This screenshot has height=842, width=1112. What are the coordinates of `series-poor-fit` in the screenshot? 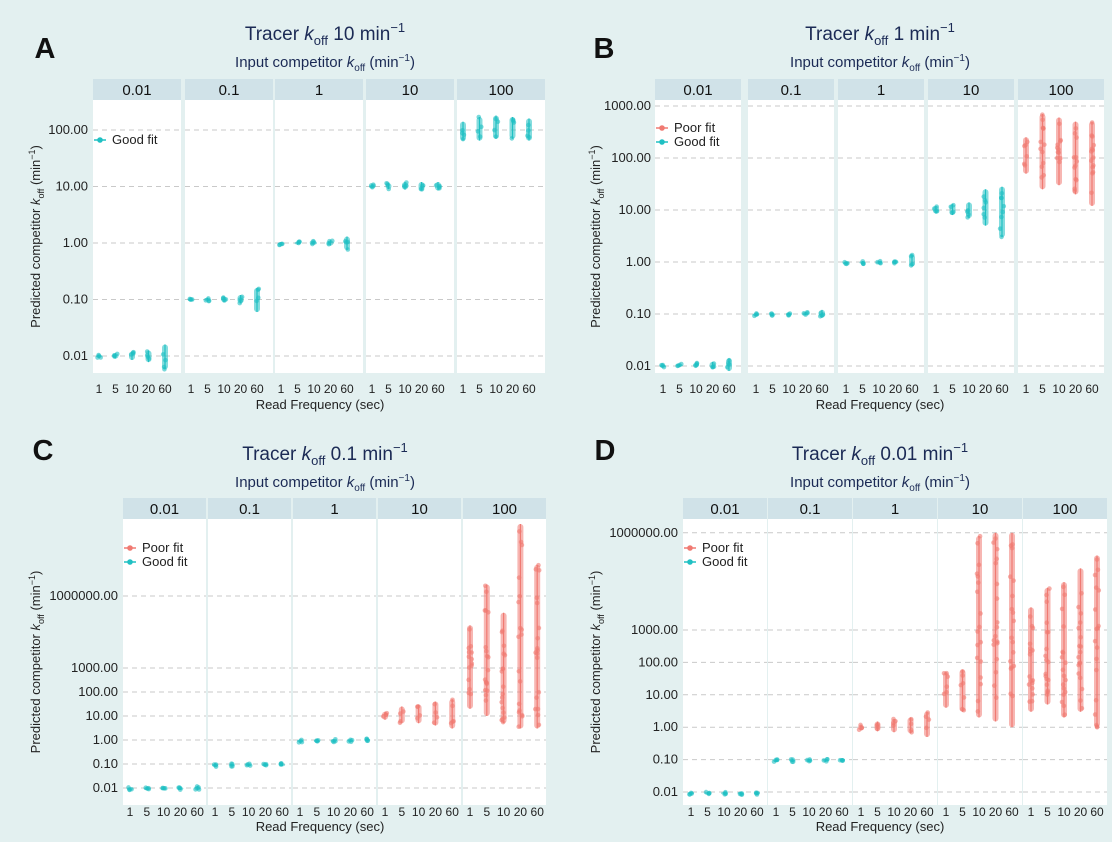 It's located at (979, 634).